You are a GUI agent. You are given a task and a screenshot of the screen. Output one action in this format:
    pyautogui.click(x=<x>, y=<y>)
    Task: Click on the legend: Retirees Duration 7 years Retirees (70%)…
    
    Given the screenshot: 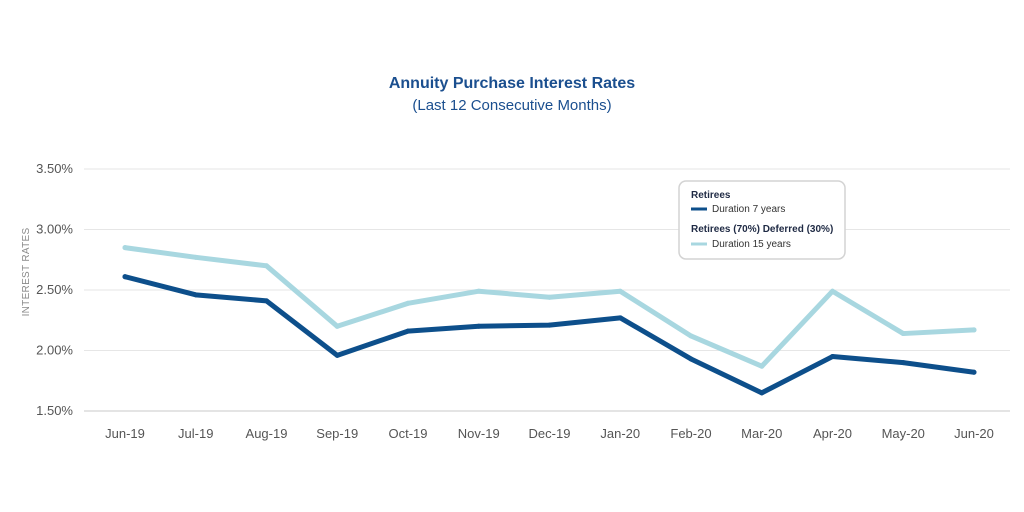 What is the action you would take?
    pyautogui.click(x=762, y=220)
    